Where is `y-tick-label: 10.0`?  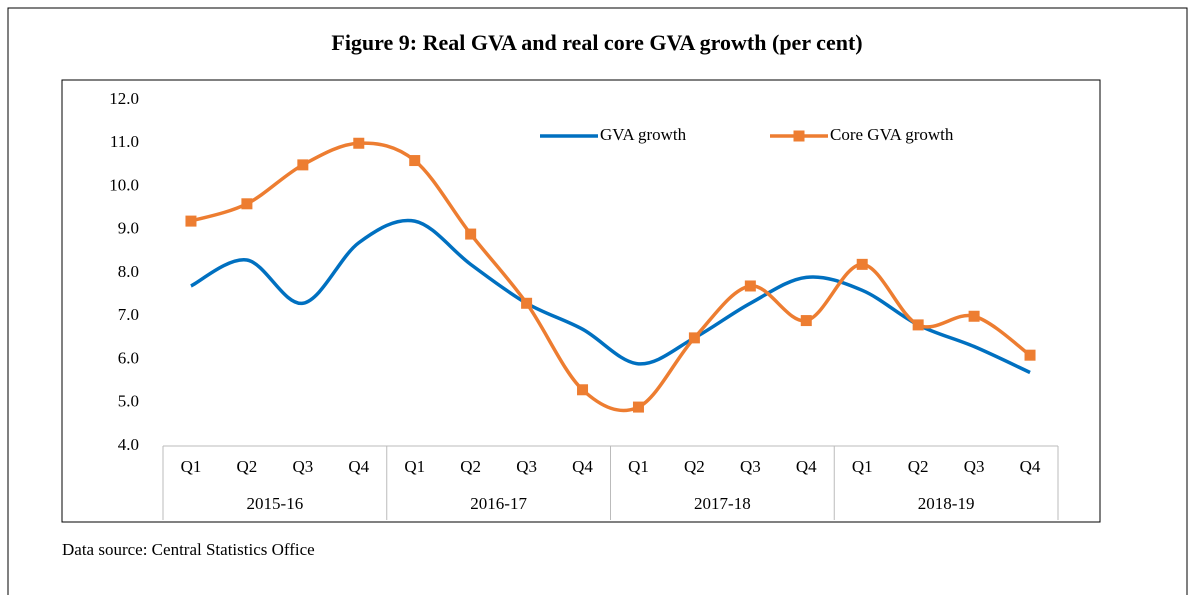 y-tick-label: 10.0 is located at coordinates (124, 184).